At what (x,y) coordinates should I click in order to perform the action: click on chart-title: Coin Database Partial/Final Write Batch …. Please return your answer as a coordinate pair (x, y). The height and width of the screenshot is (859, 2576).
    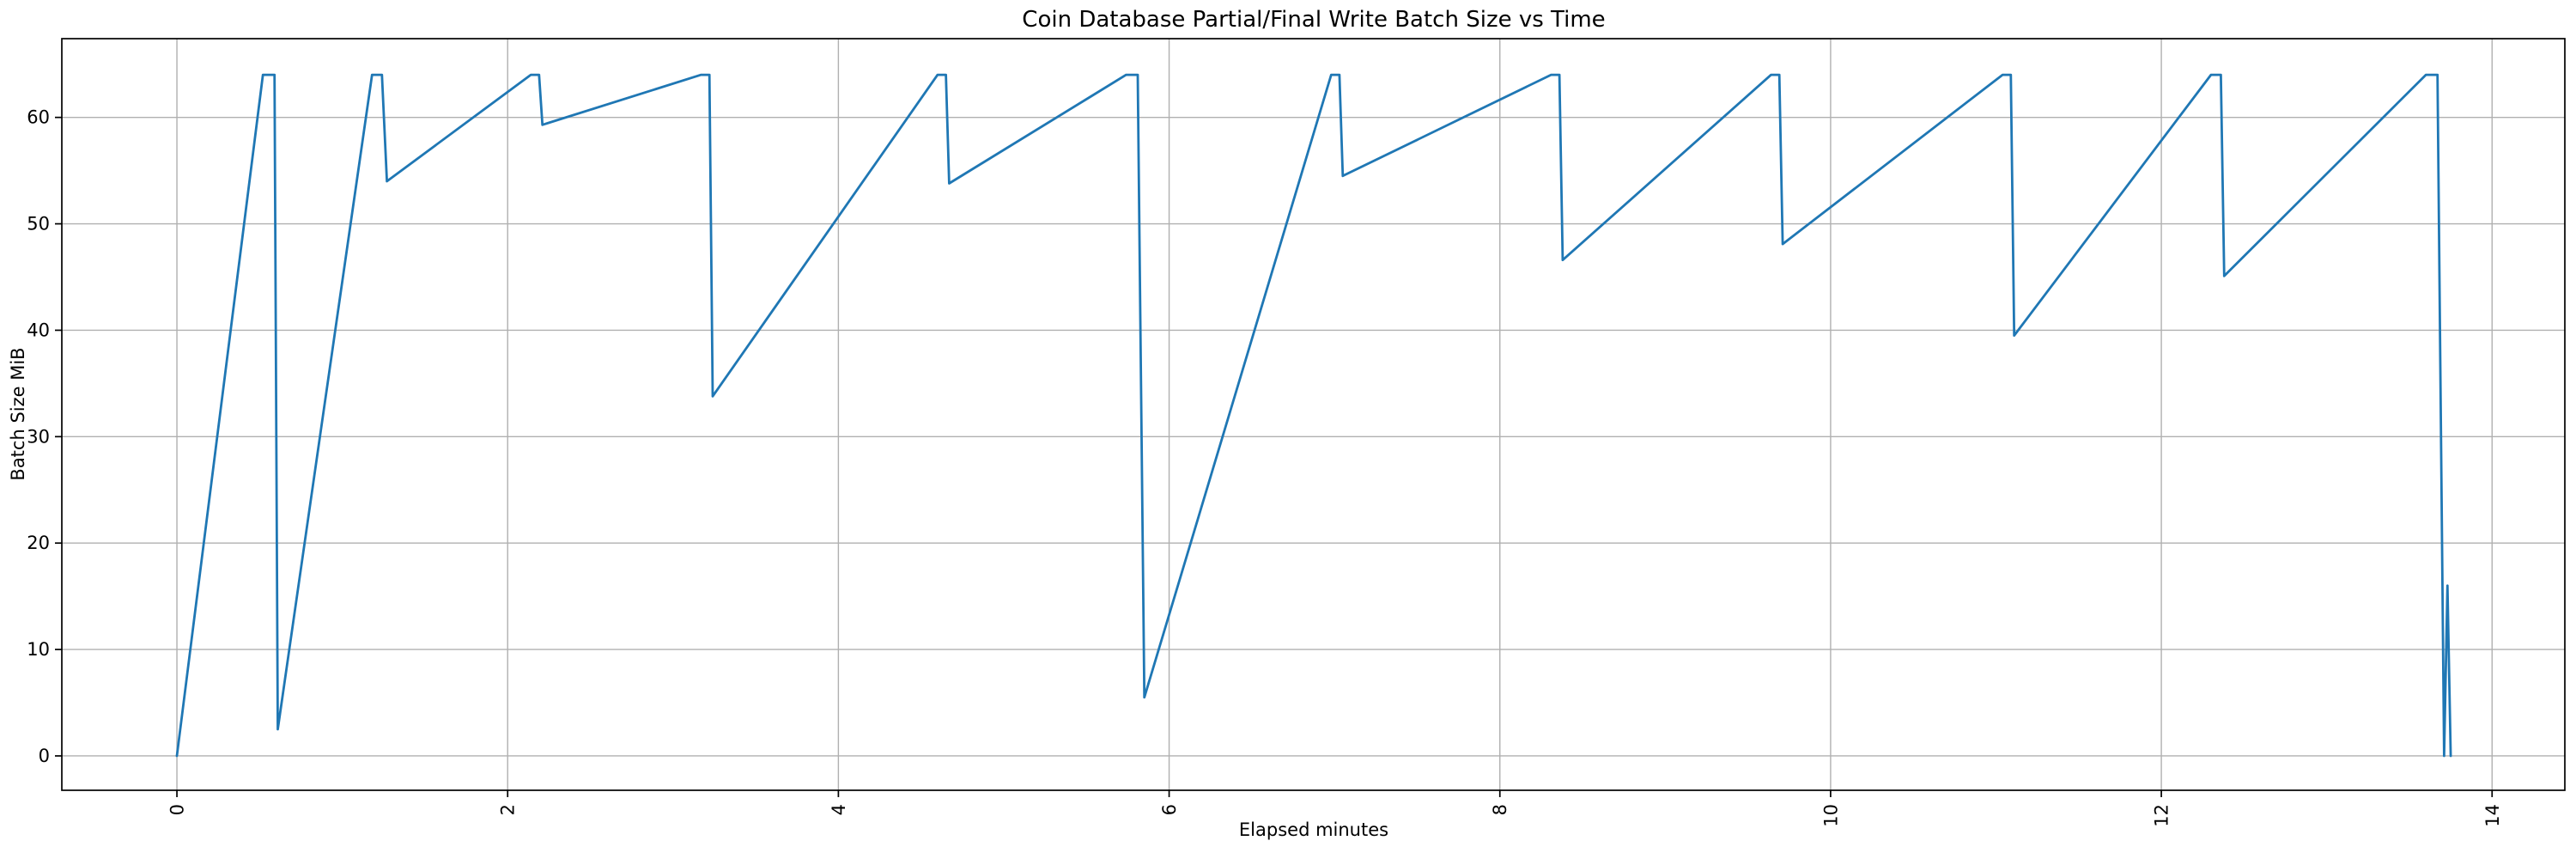
    Looking at the image, I should click on (1313, 20).